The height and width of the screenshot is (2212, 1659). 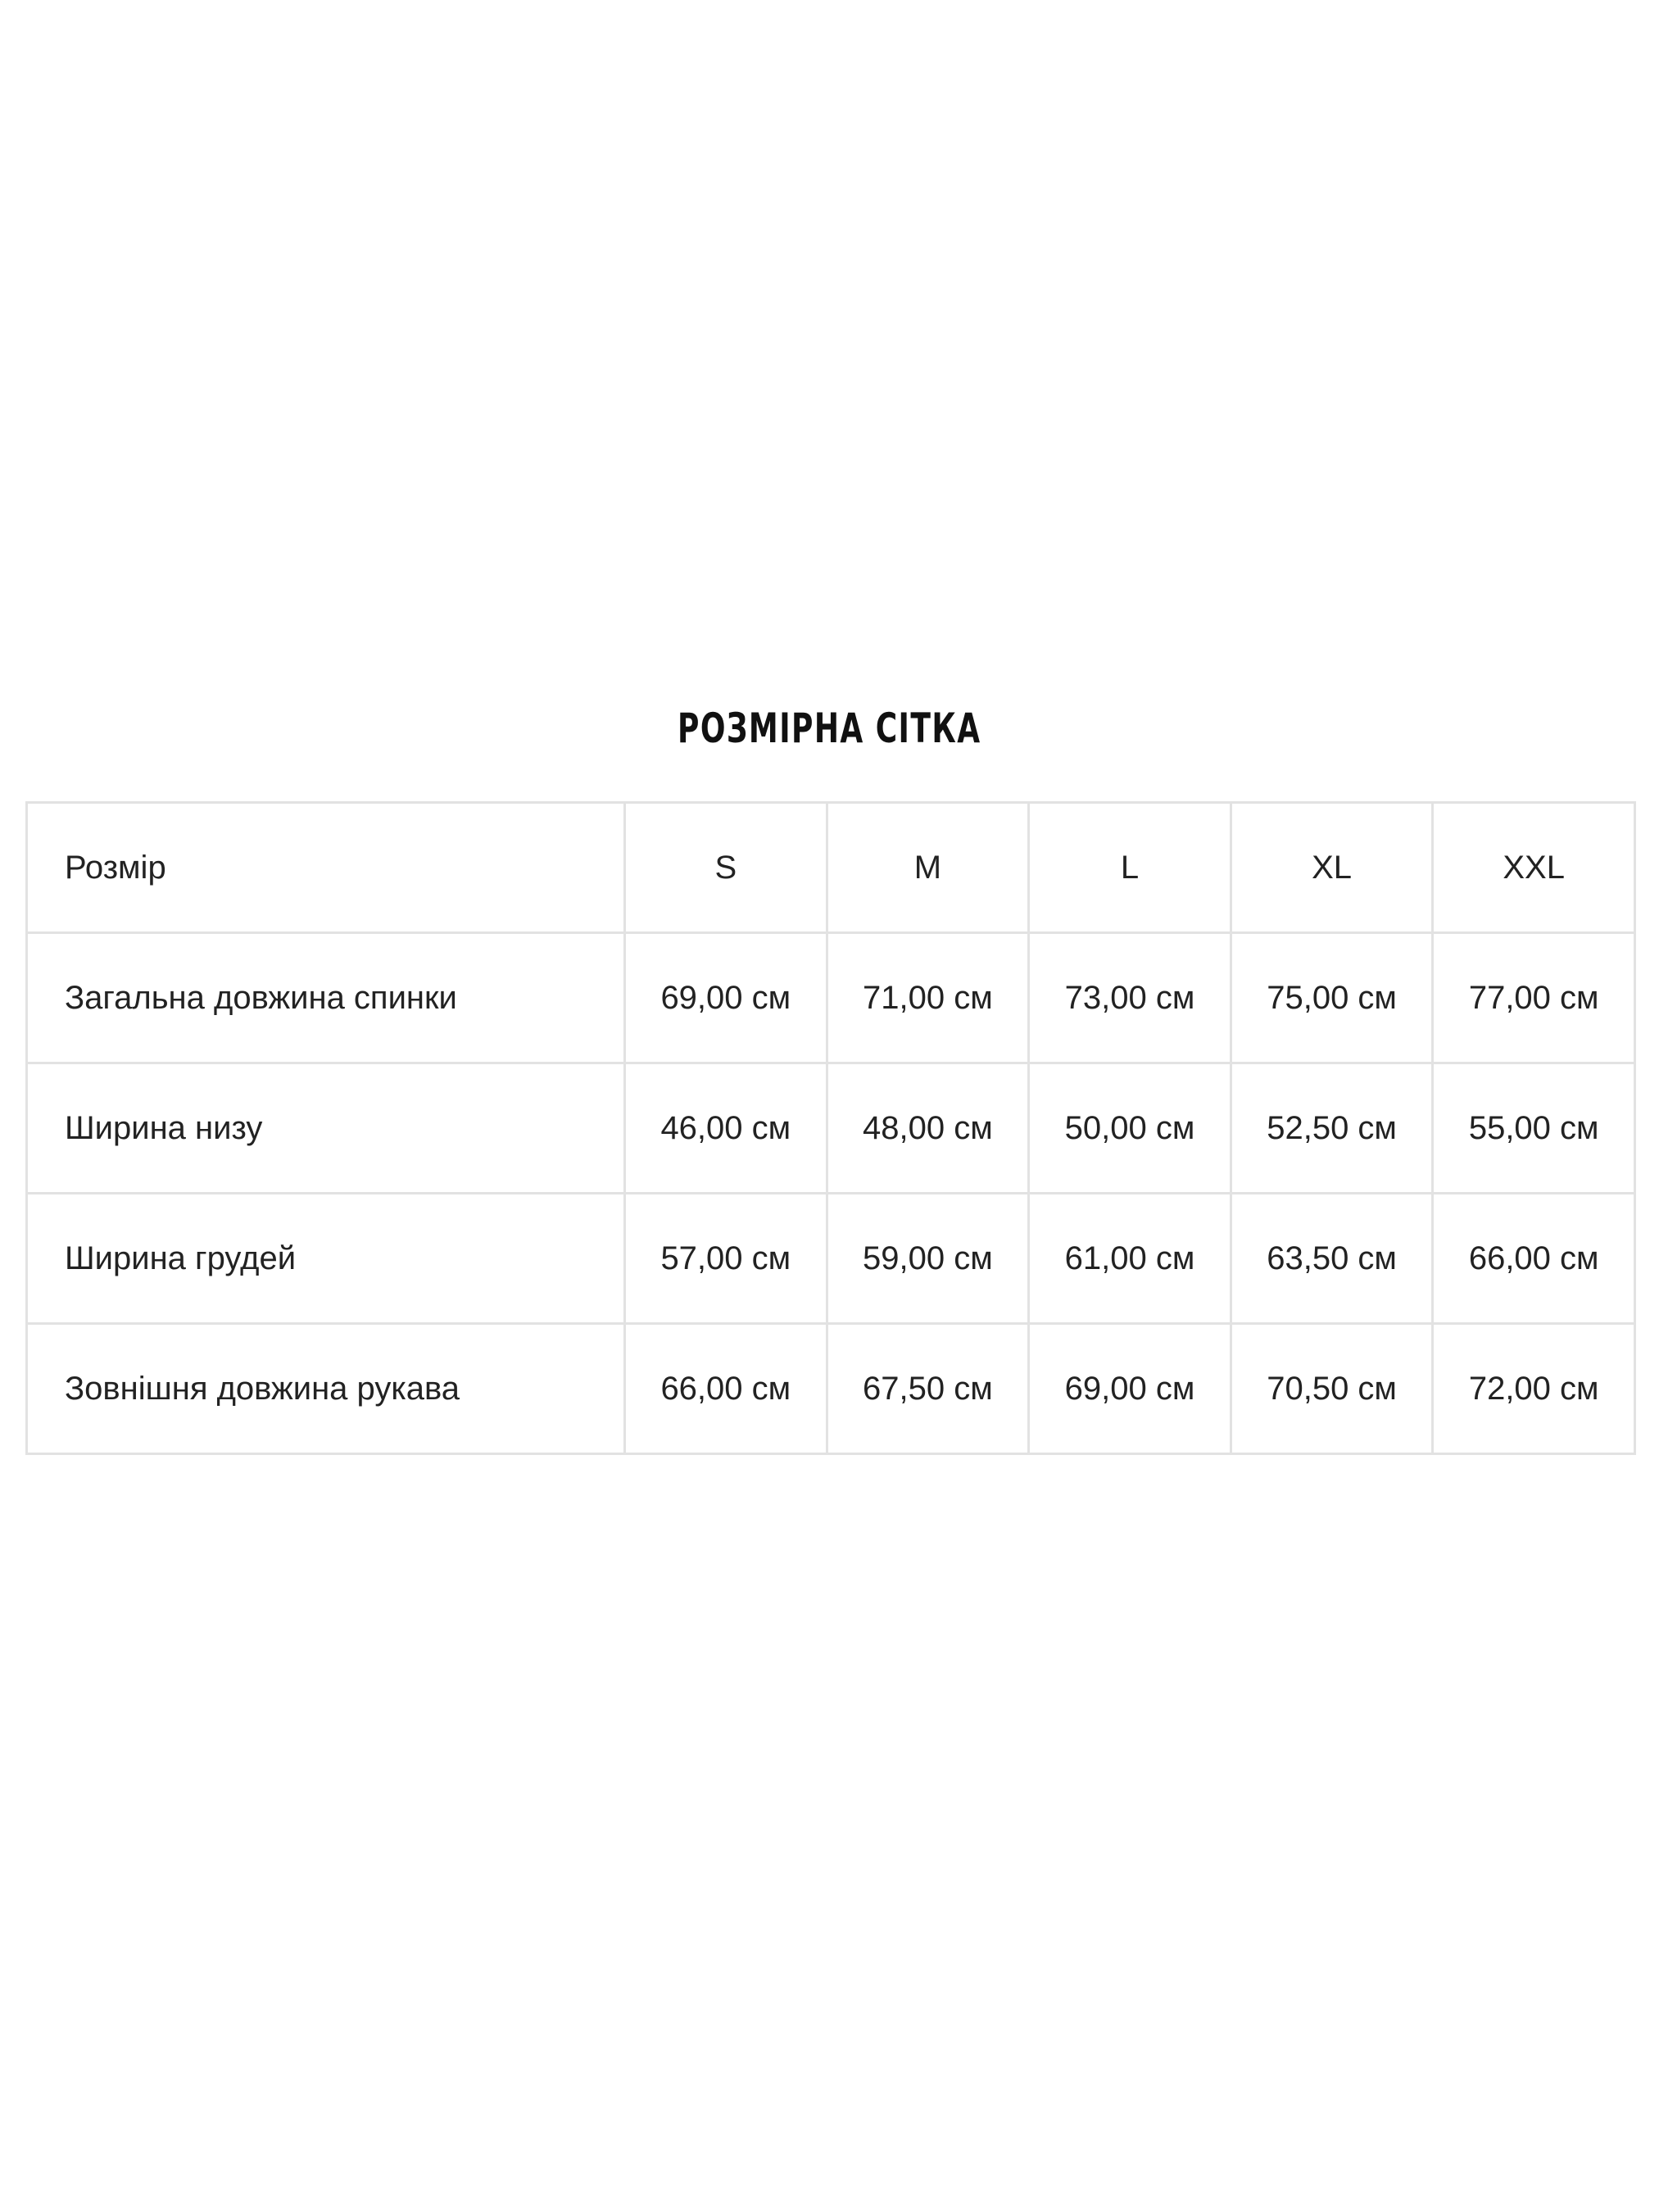 I want to click on table-cell: 67,50 см, so click(x=928, y=1388).